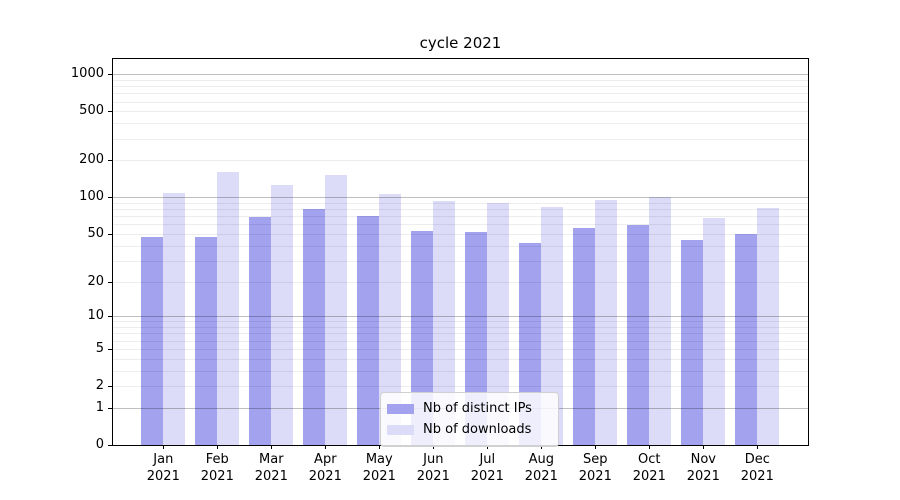  I want to click on bar-nb-of-distinct-ips-nov, so click(692, 342).